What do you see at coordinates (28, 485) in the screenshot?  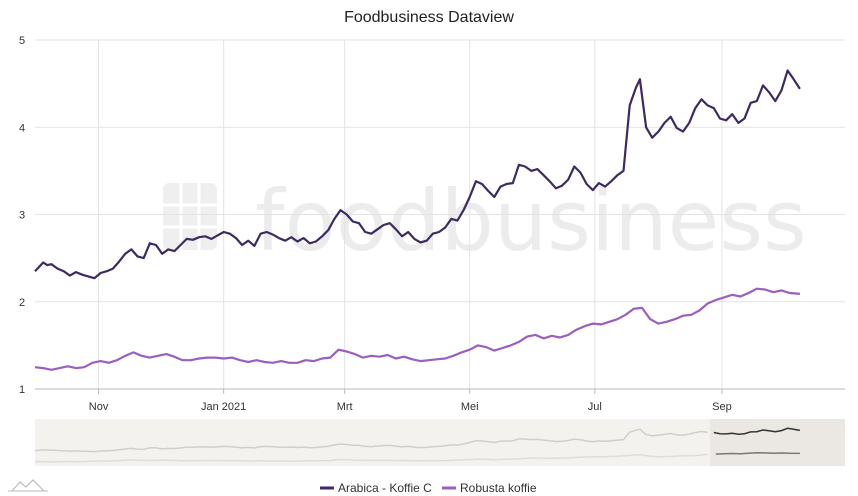 I see `navigator-icon` at bounding box center [28, 485].